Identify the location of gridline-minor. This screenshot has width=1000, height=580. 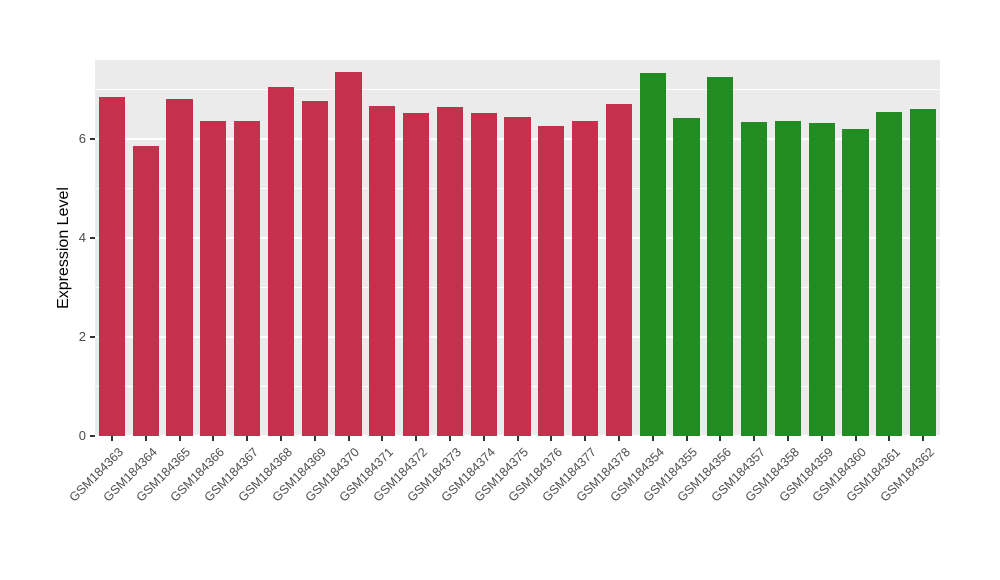
(517, 90).